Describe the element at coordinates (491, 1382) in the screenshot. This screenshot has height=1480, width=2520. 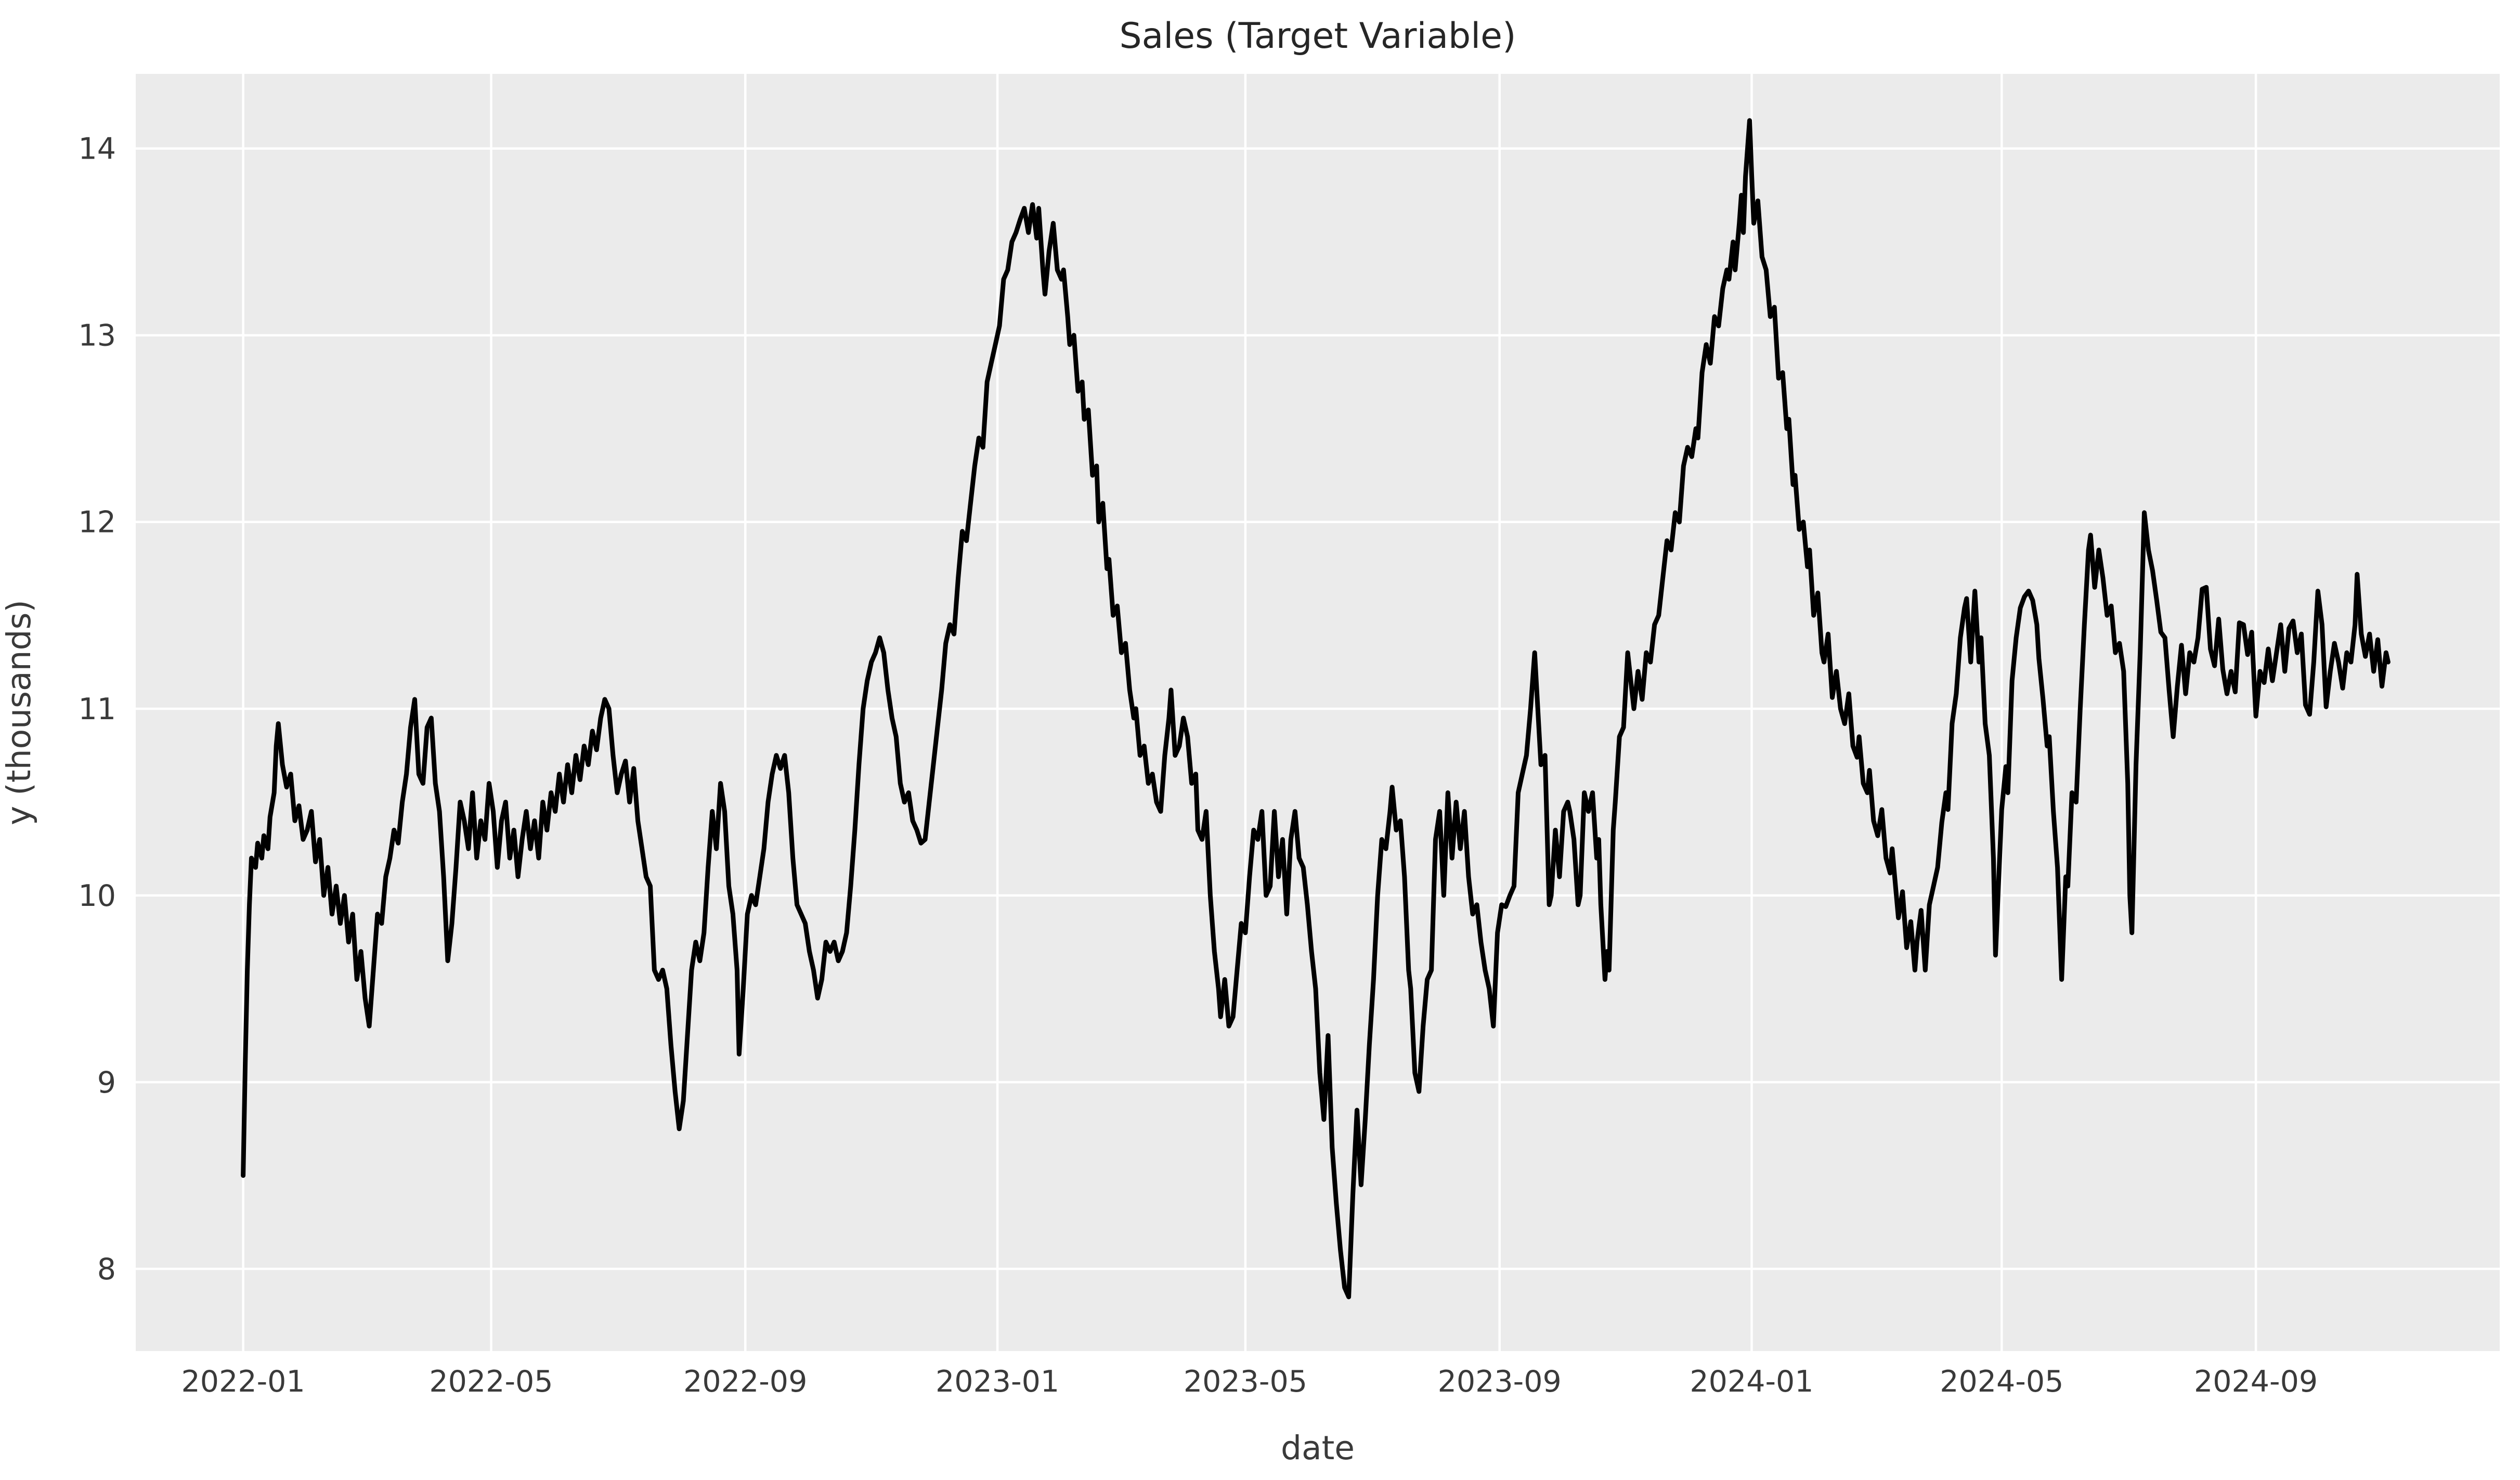
I see `x-tick-label: 2022-05` at that location.